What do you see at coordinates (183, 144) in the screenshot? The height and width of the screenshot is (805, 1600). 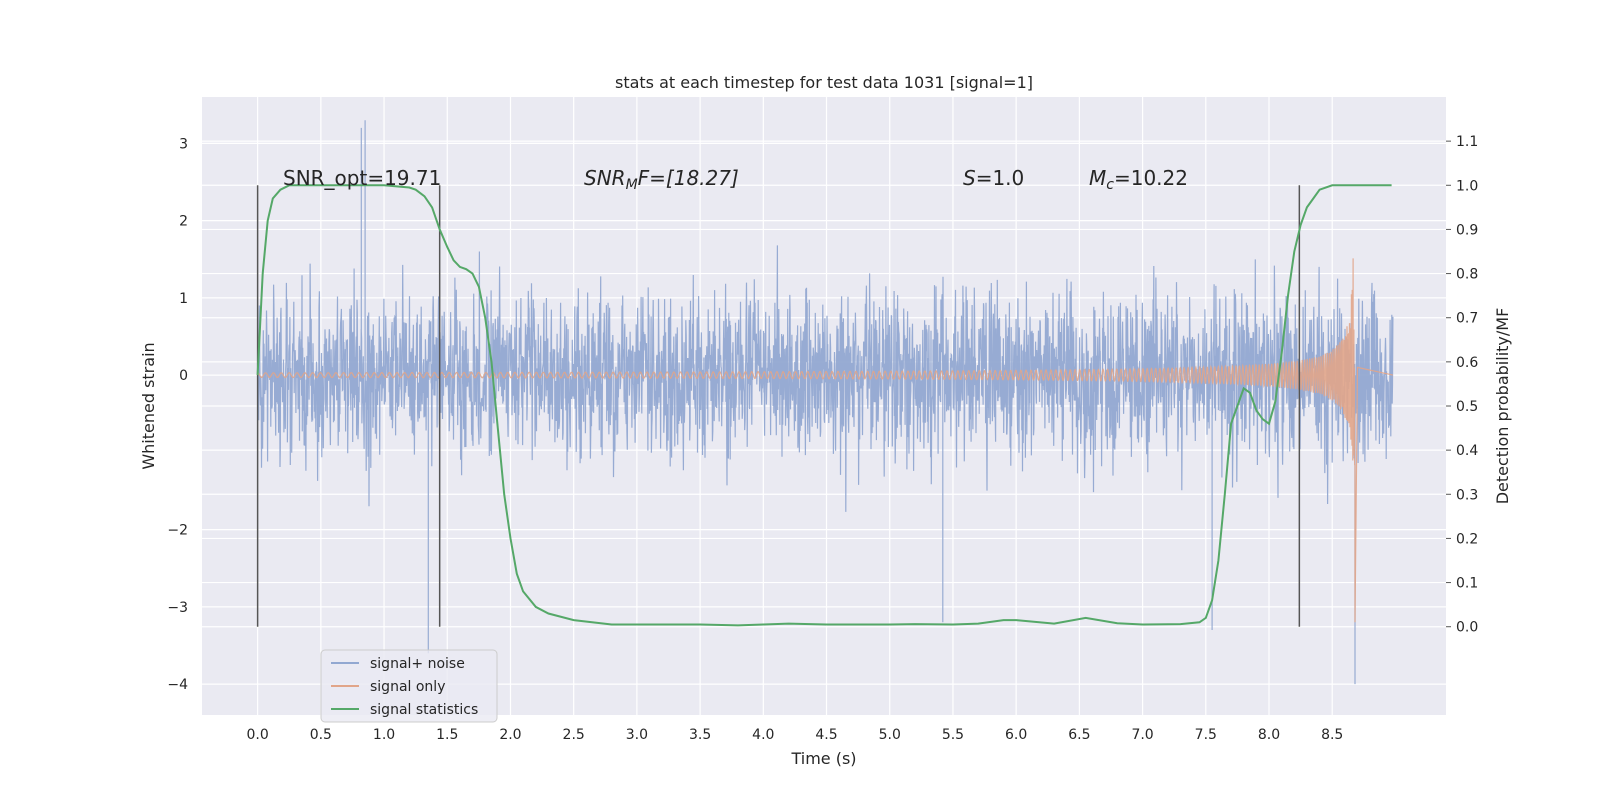 I see `y-tick-label: 3` at bounding box center [183, 144].